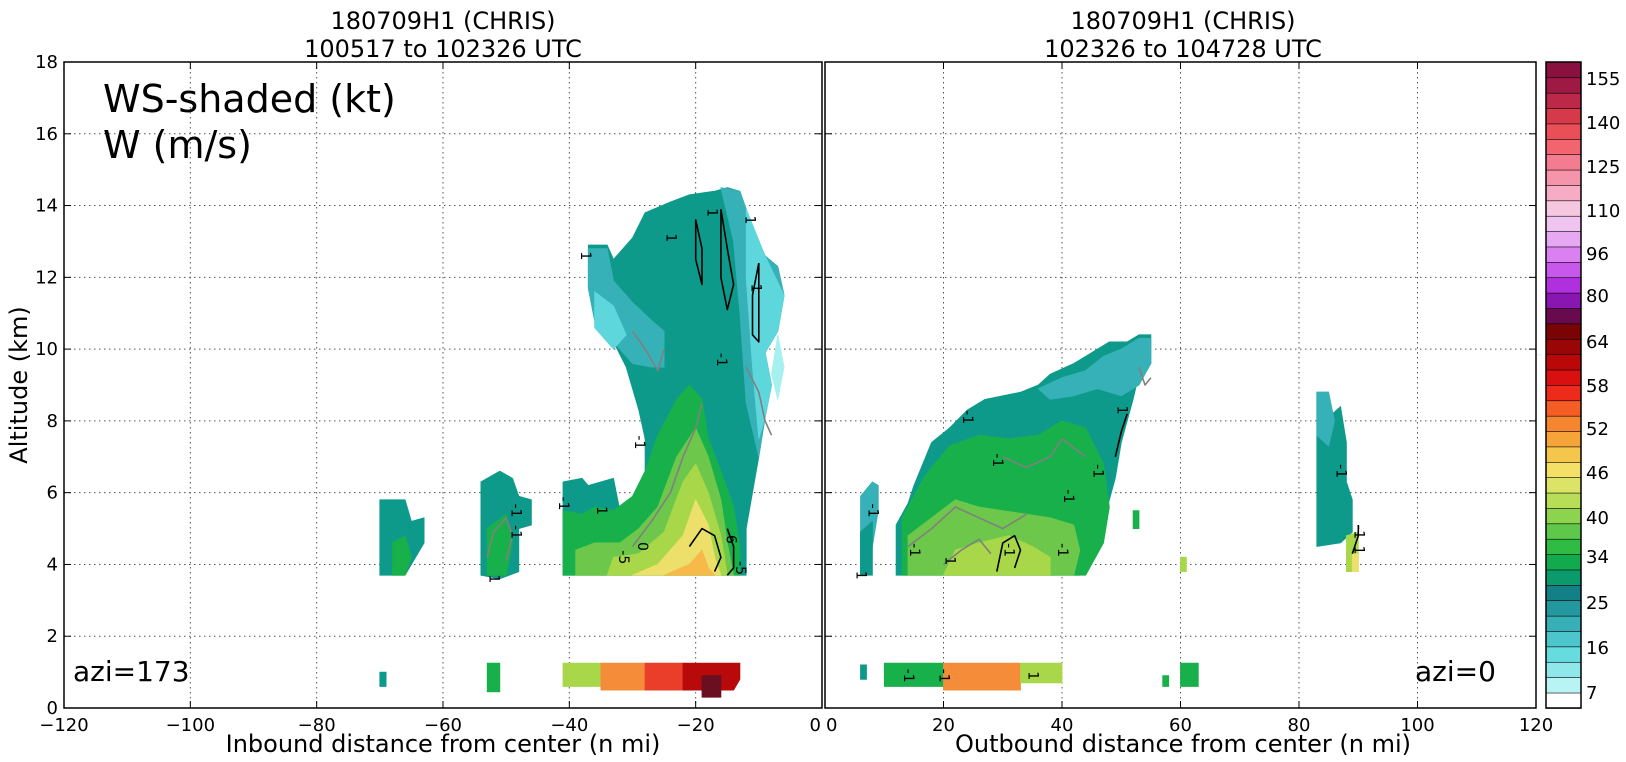 This screenshot has height=762, width=1626. Describe the element at coordinates (1563, 385) in the screenshot. I see `colorbar-swatches` at that location.